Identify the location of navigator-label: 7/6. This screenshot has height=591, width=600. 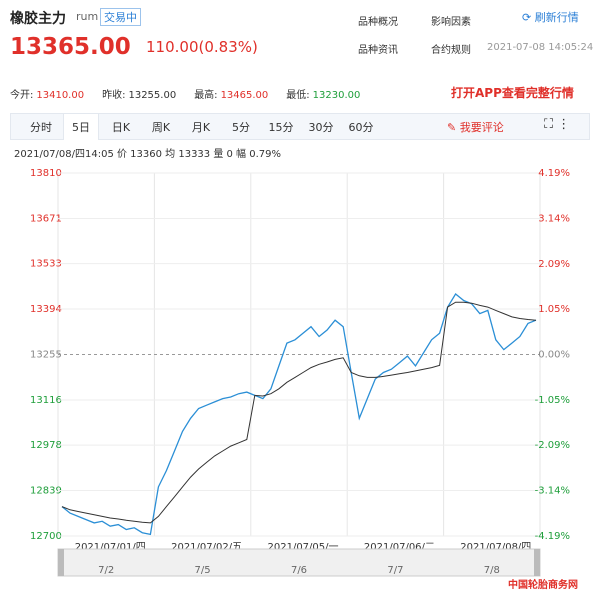
(299, 570).